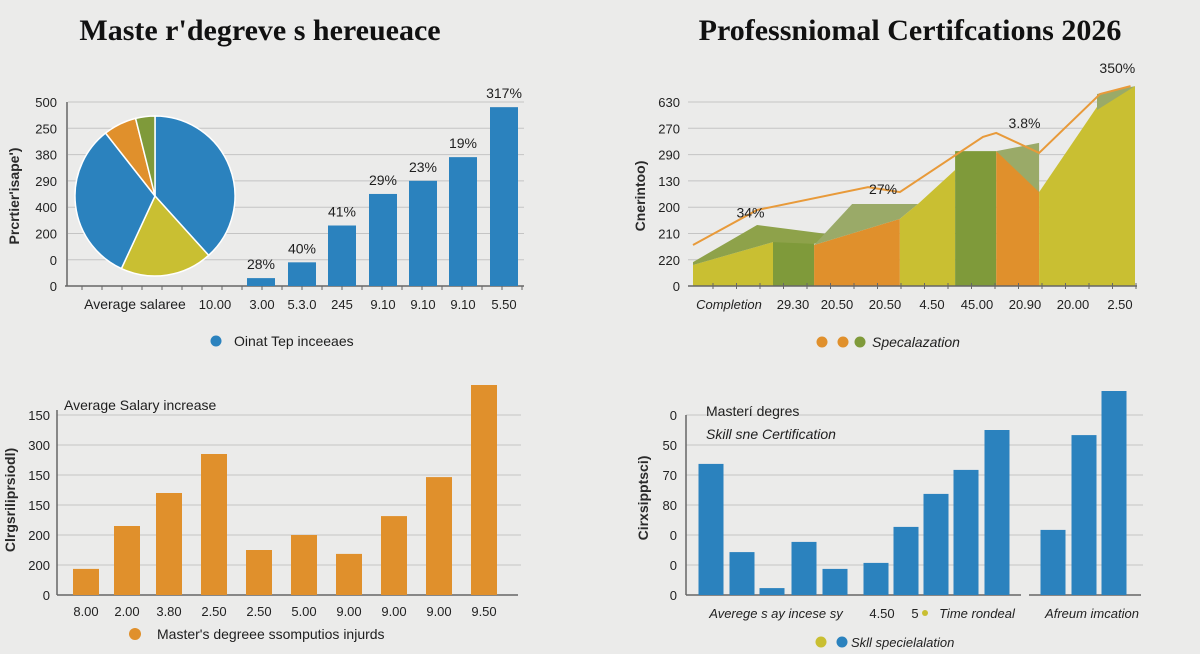  Describe the element at coordinates (14, 196) in the screenshot. I see `y-axis-label: Prcrtier'isape')` at that location.